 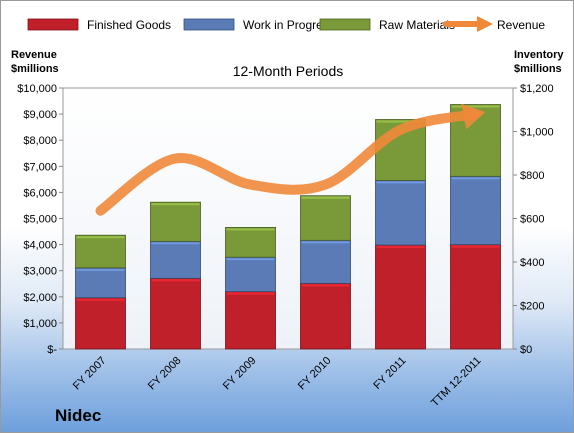 I want to click on x-tick-label: FY 2008, so click(x=165, y=374).